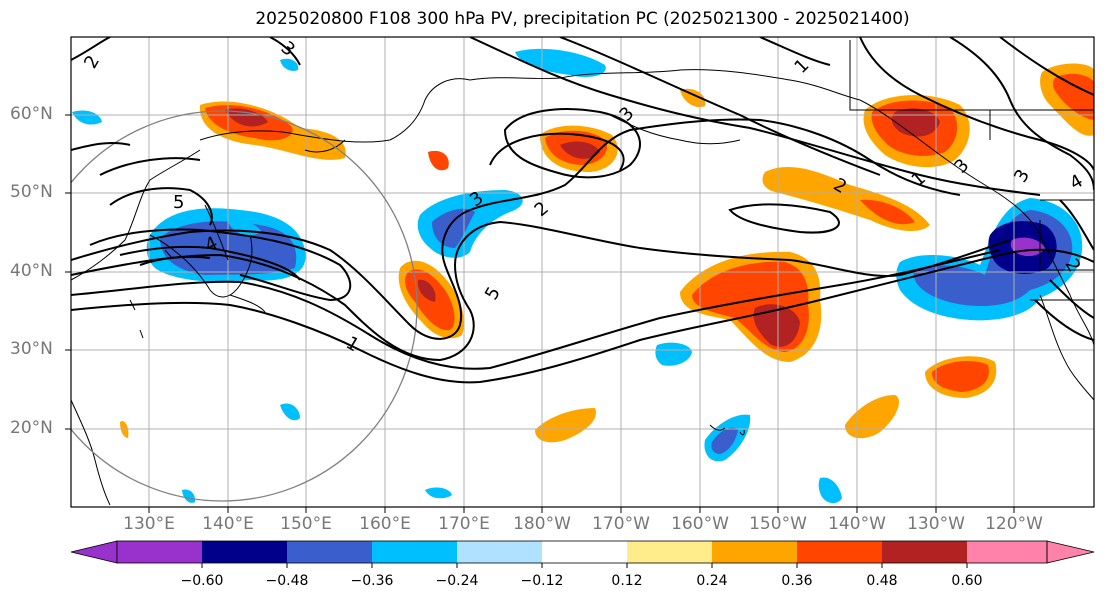 This screenshot has height=601, width=1105. What do you see at coordinates (712, 581) in the screenshot?
I see `colorbar-tick-label: 0.24` at bounding box center [712, 581].